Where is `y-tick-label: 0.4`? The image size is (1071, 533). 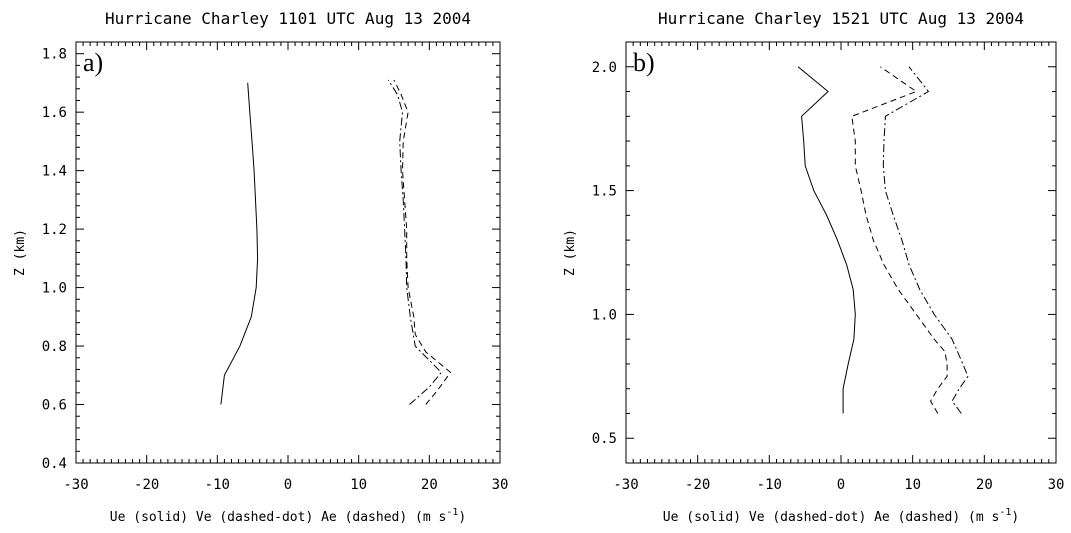 y-tick-label: 0.4 is located at coordinates (54, 464).